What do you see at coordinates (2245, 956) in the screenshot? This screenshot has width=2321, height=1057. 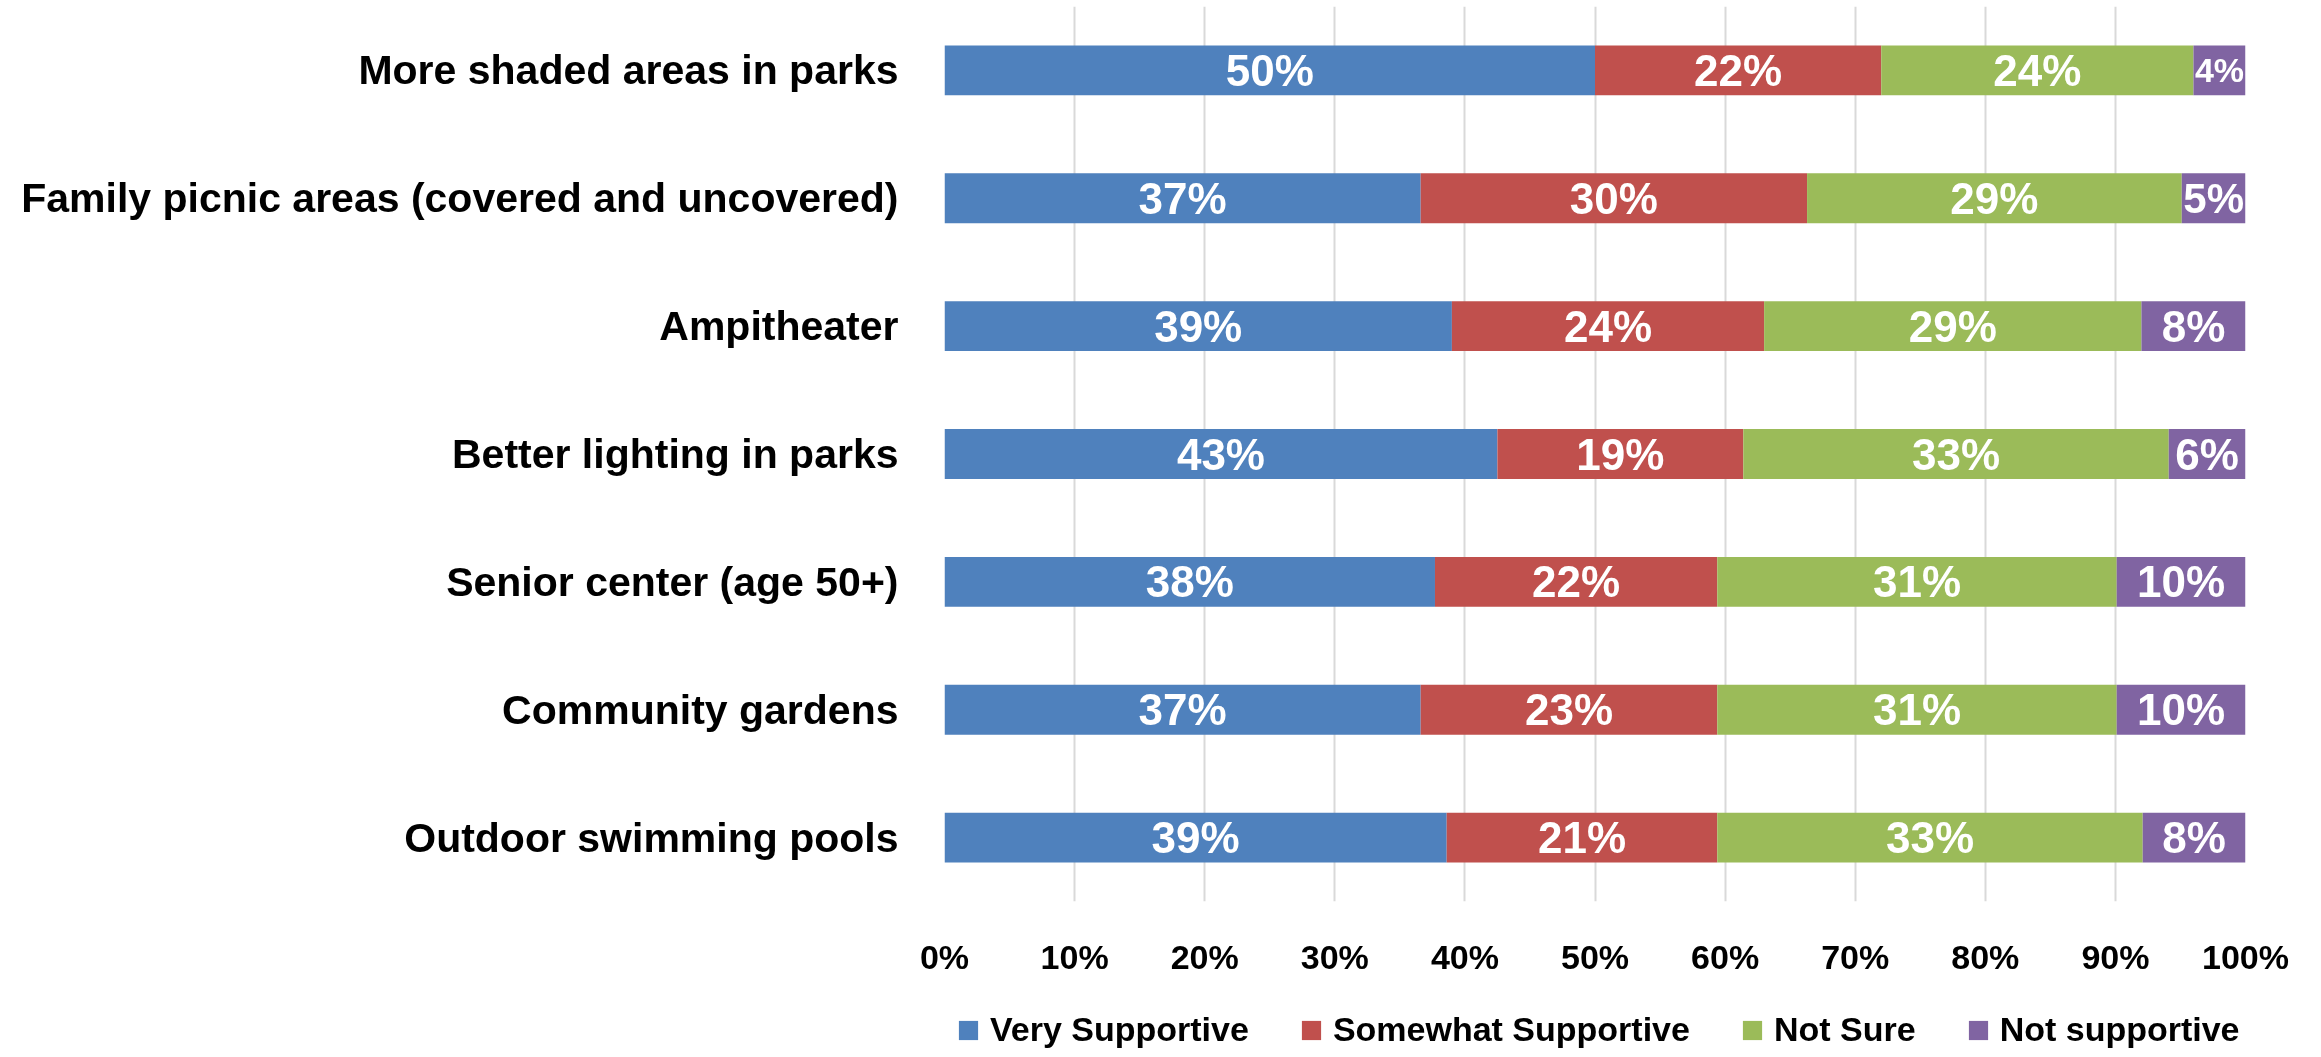 I see `x-tick-label: 100%` at bounding box center [2245, 956].